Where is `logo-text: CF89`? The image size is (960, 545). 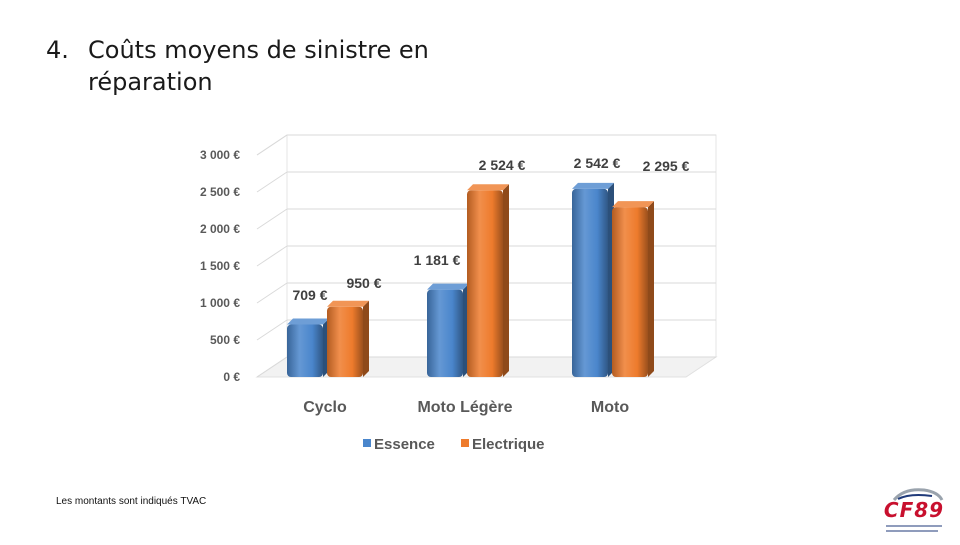 logo-text: CF89 is located at coordinates (914, 510).